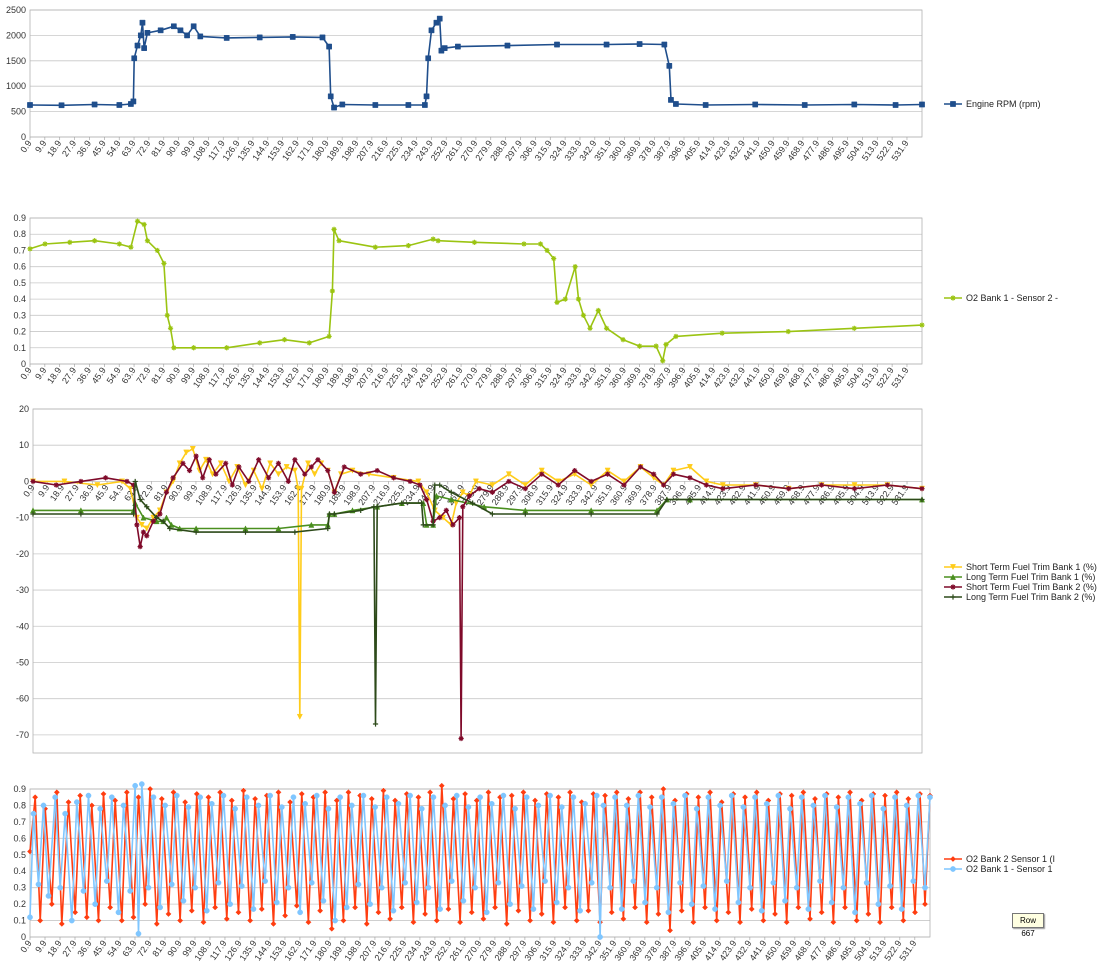 The image size is (1098, 975). Describe the element at coordinates (907, 950) in the screenshot. I see `x-tick-label: 531.9` at that location.